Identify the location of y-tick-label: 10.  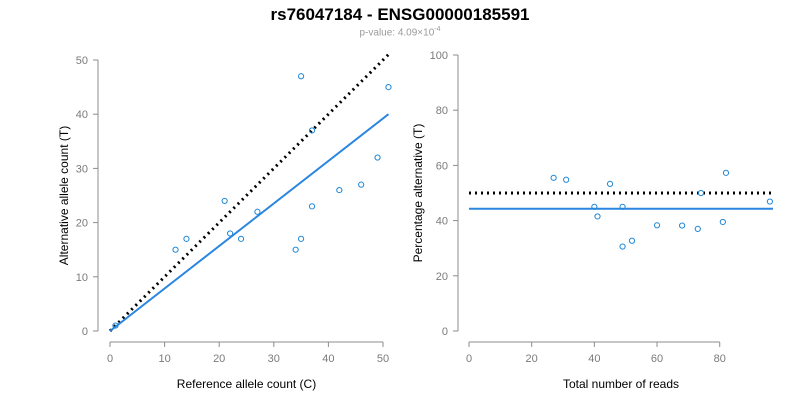
(82, 278).